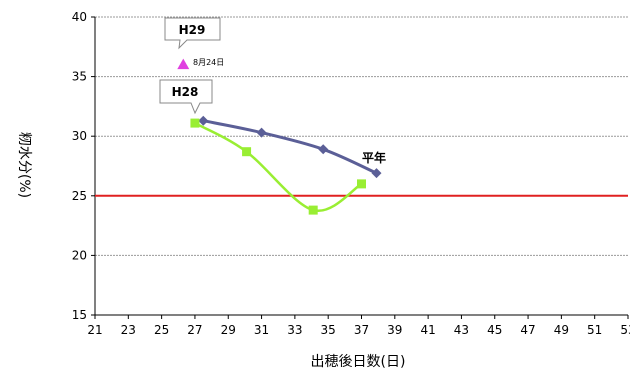 This screenshot has height=372, width=630. Describe the element at coordinates (128, 330) in the screenshot. I see `x-tick-label-23: 23` at that location.